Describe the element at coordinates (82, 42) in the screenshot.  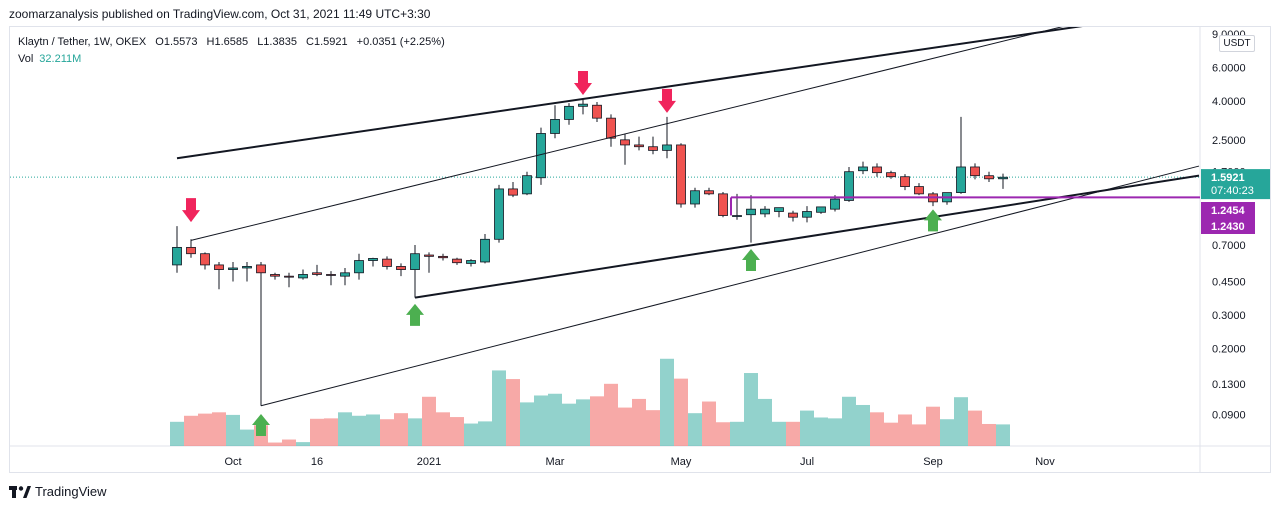
I see `symbol-name: Klaytn / Tether, 1W, OKEX` at that location.